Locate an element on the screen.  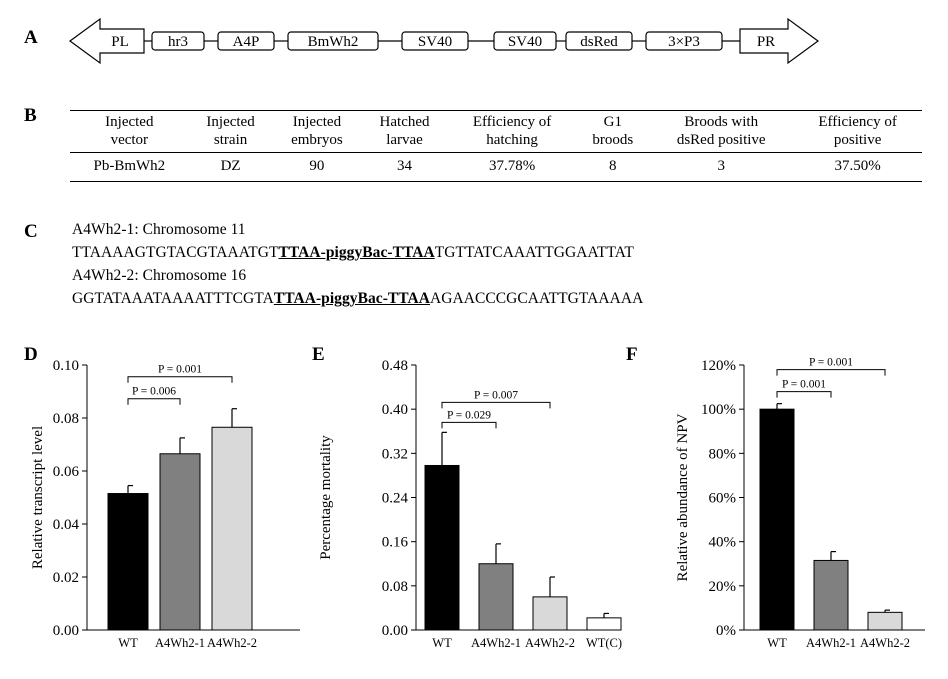
construct-label-sv40-1: SV40 is located at coordinates (435, 42).